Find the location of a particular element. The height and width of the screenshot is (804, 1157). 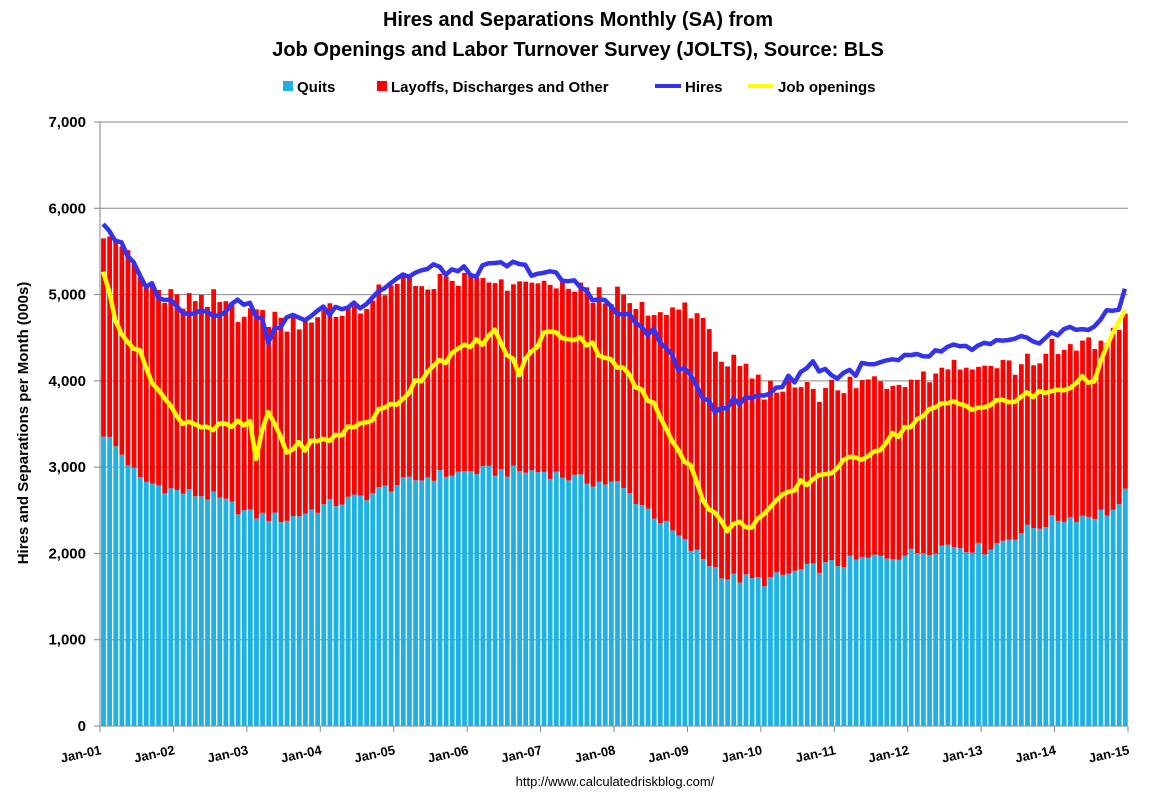

y-axis-label: Hires and Separations per Month (000s) is located at coordinates (23, 423).